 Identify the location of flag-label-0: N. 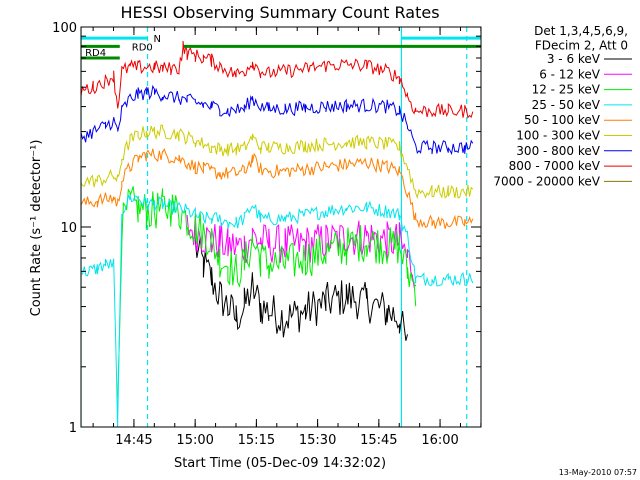
(157, 39).